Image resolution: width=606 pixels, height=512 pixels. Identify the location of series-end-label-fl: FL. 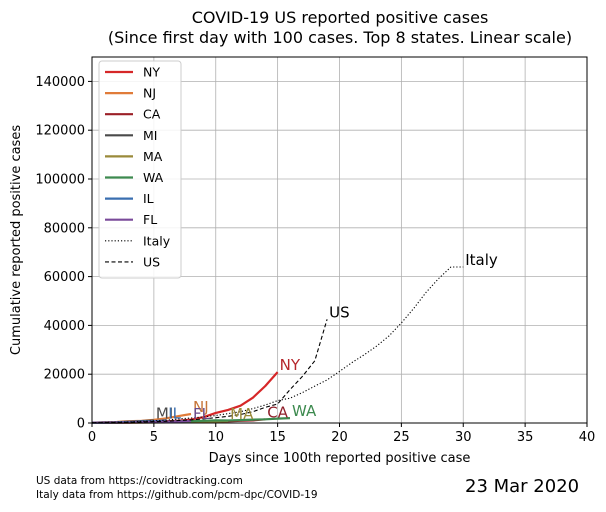
(202, 414).